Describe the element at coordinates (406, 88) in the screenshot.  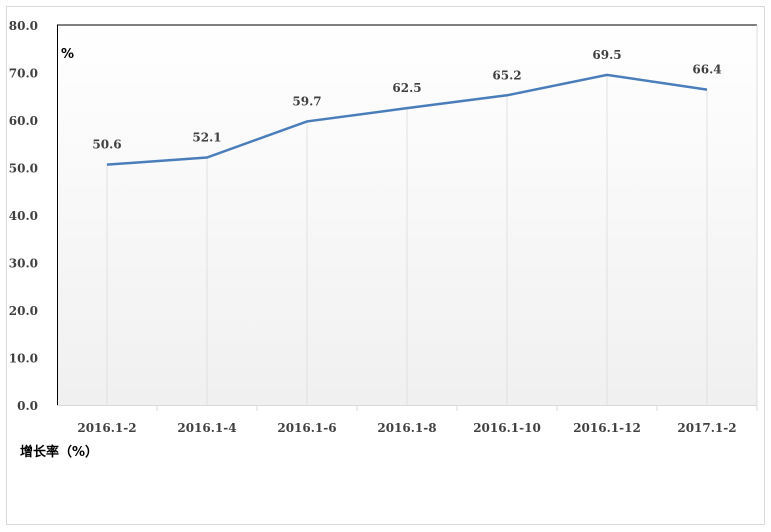
I see `data-label: 62.5` at that location.